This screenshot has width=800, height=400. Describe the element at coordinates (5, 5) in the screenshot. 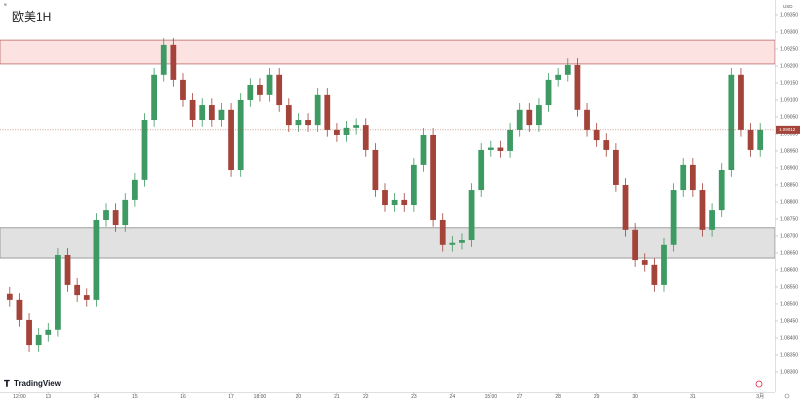

I see `menu-button: ≡` at that location.